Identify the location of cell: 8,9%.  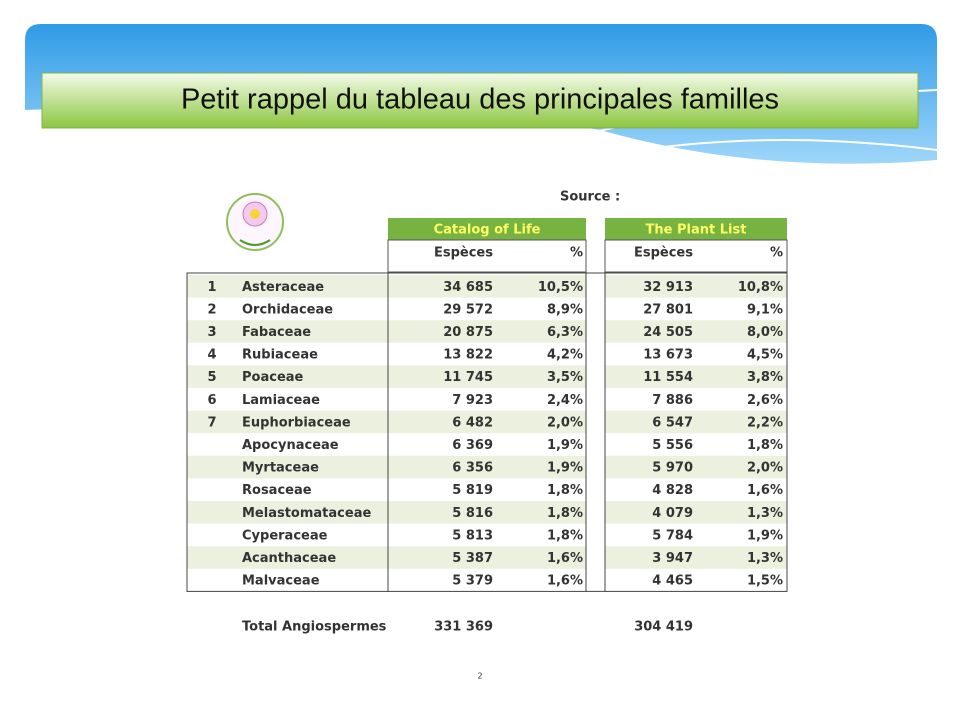
(565, 309).